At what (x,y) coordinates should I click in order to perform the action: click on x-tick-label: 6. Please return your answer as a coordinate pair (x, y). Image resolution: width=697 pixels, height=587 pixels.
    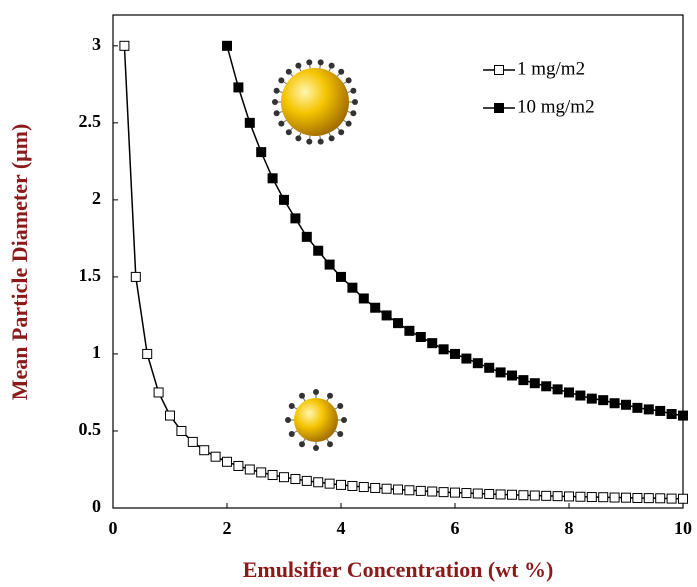
    Looking at the image, I should click on (455, 528).